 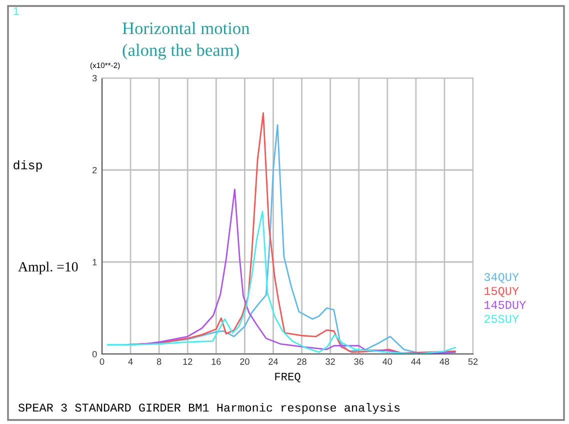 I want to click on x-tick-label: 8, so click(x=159, y=361).